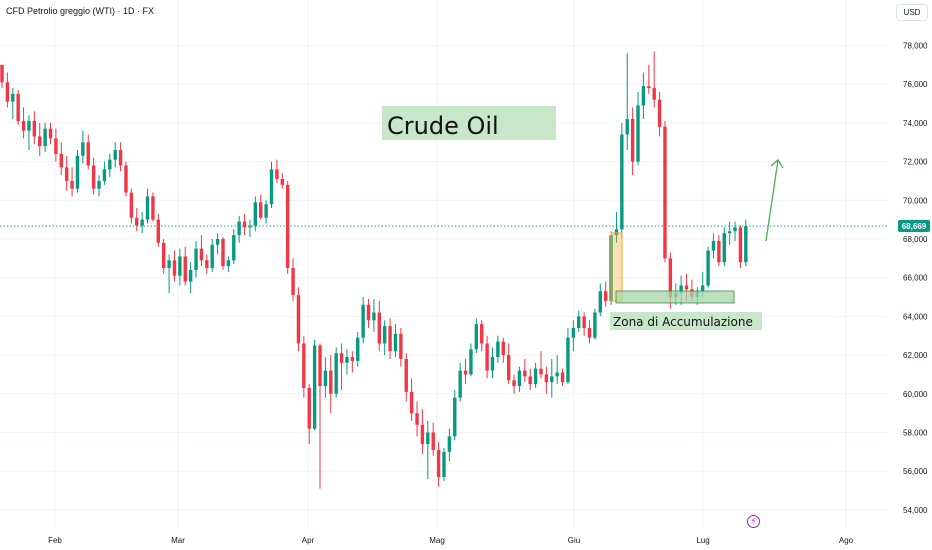  Describe the element at coordinates (80, 11) in the screenshot. I see `symbol-title: CFD Petrolio greggio (WTI) · 1D · FX` at that location.